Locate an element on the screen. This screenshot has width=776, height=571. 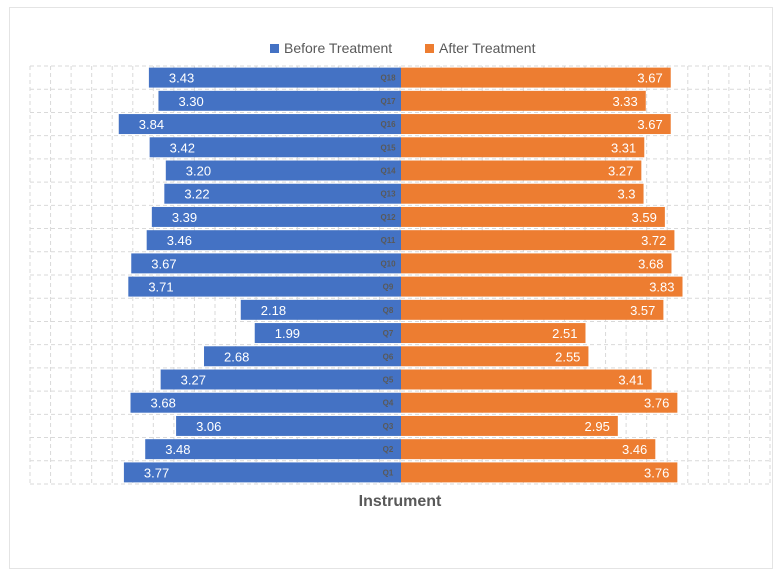
bar-after-q1 is located at coordinates (539, 472).